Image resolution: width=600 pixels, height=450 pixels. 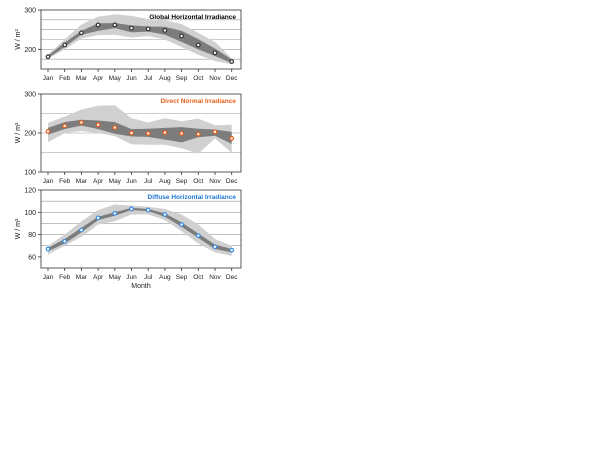 I want to click on panel-title: Global Horizontal Irradiance, so click(x=192, y=17).